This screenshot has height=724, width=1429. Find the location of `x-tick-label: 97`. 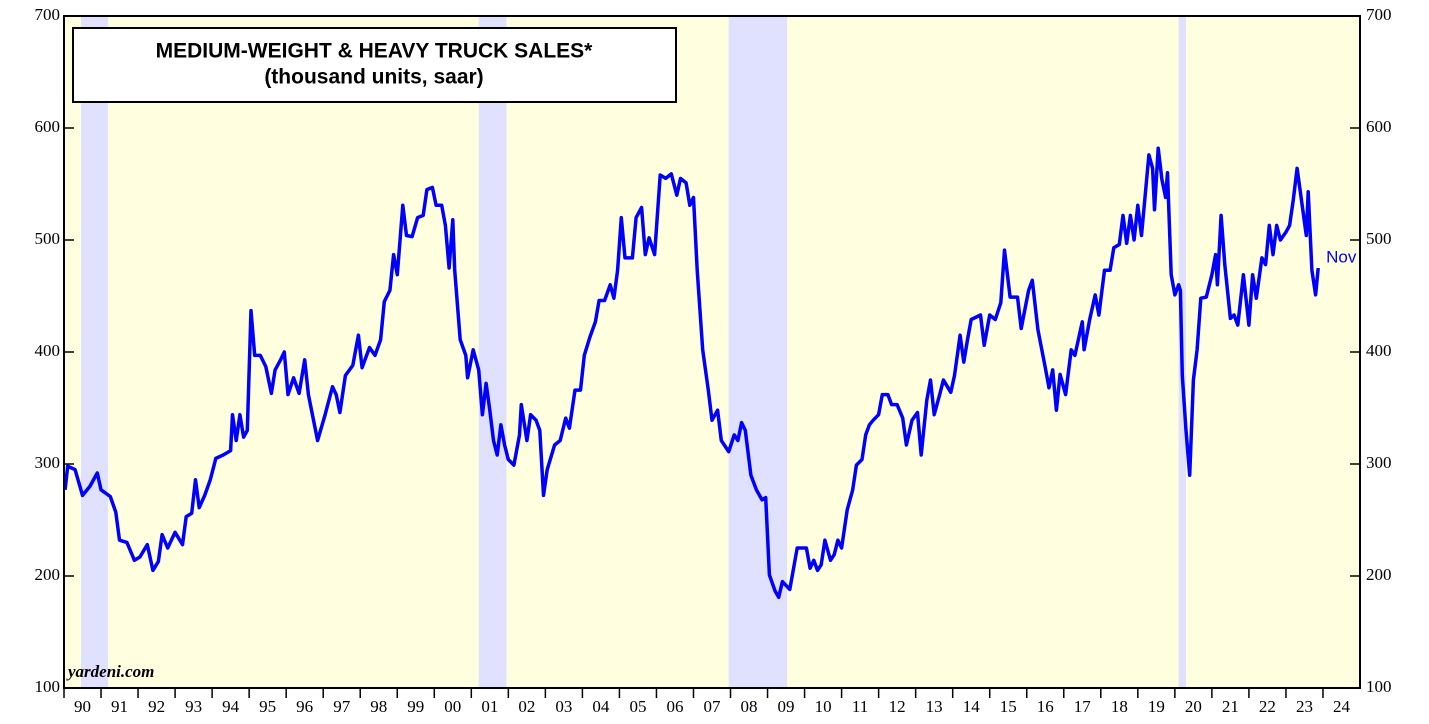

x-tick-label: 97 is located at coordinates (342, 706).